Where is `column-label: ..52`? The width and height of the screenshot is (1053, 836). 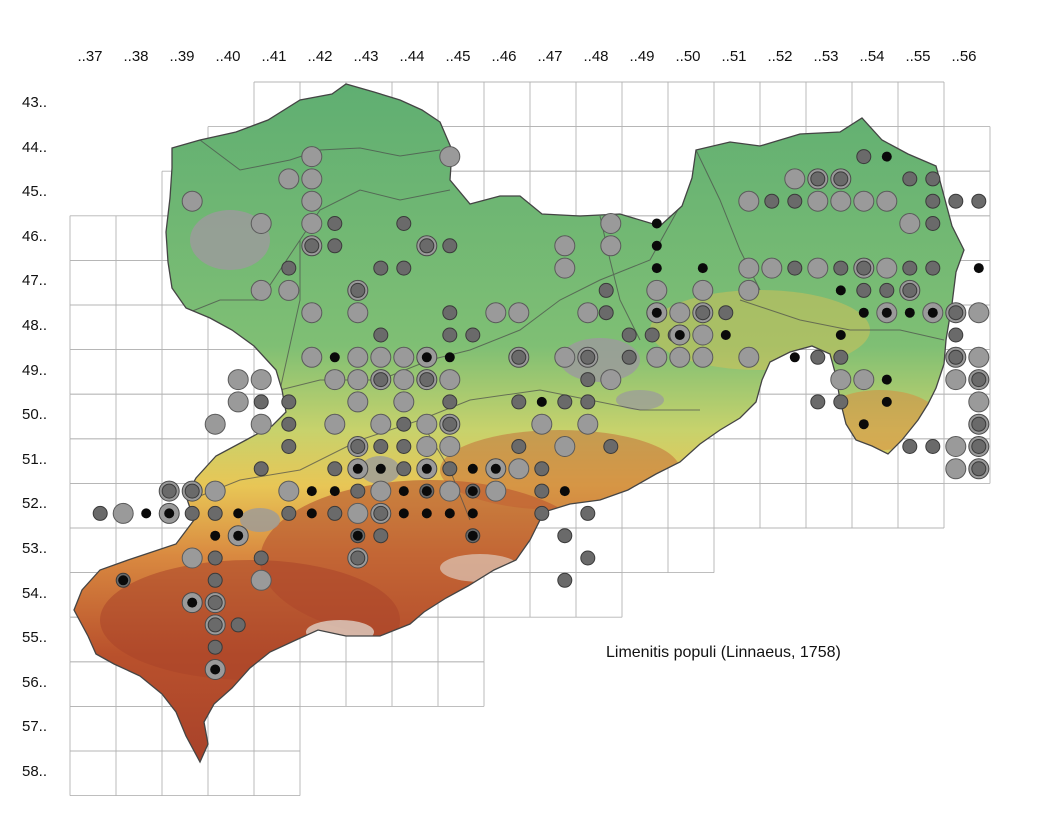
column-label: ..52 is located at coordinates (780, 56).